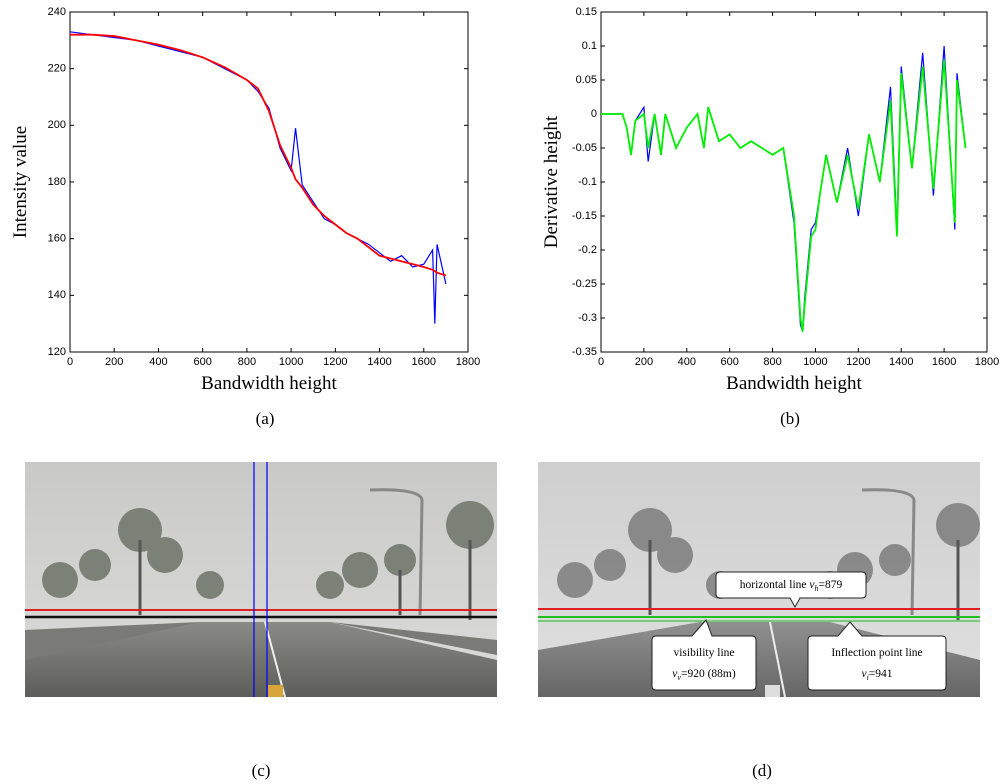 Image resolution: width=1004 pixels, height=784 pixels. Describe the element at coordinates (57, 352) in the screenshot. I see `y-tick-label: 120` at that location.